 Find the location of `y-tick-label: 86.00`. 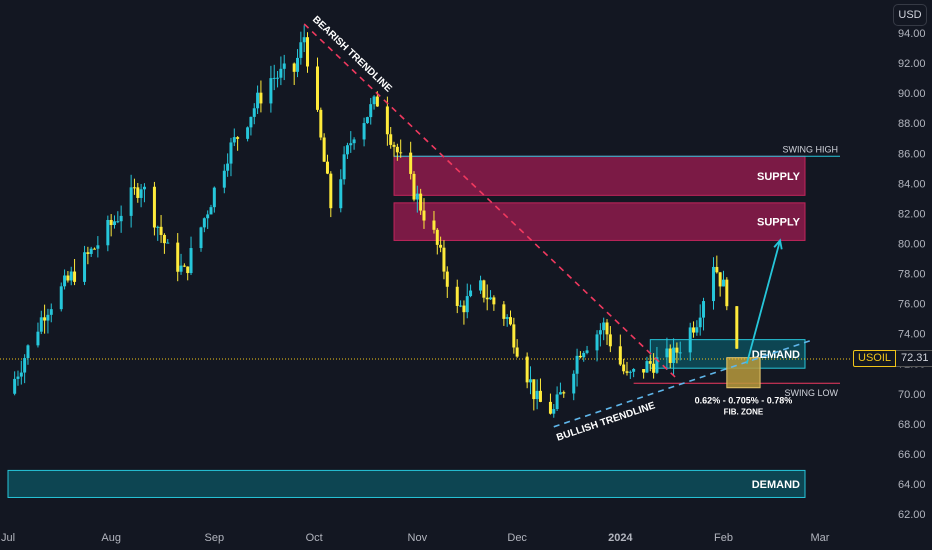

y-tick-label: 86.00 is located at coordinates (912, 154).